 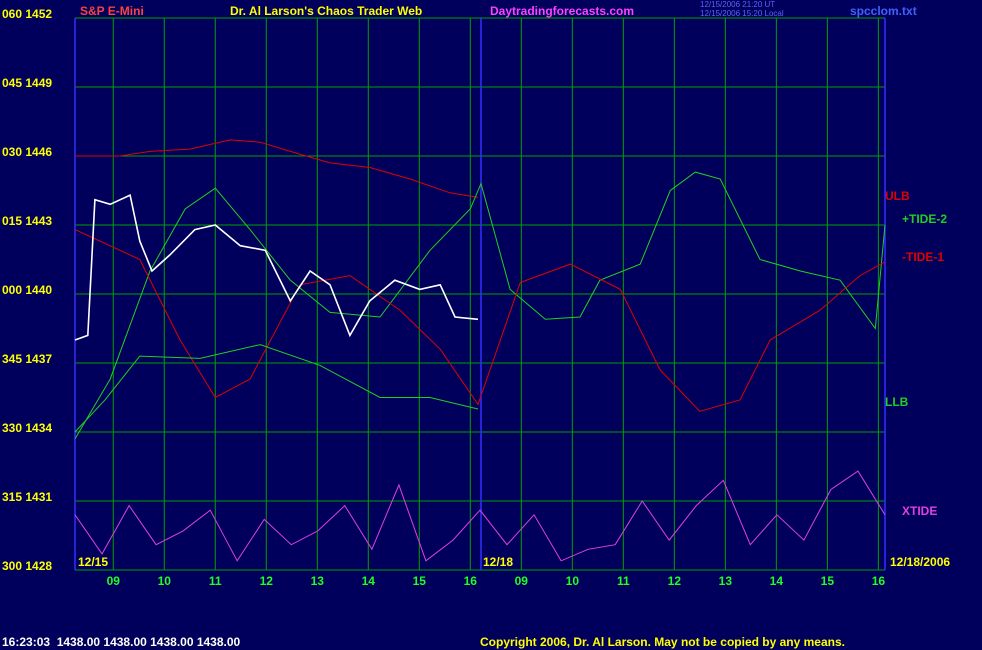 What do you see at coordinates (562, 11) in the screenshot?
I see `site: Daytradingforecasts.com` at bounding box center [562, 11].